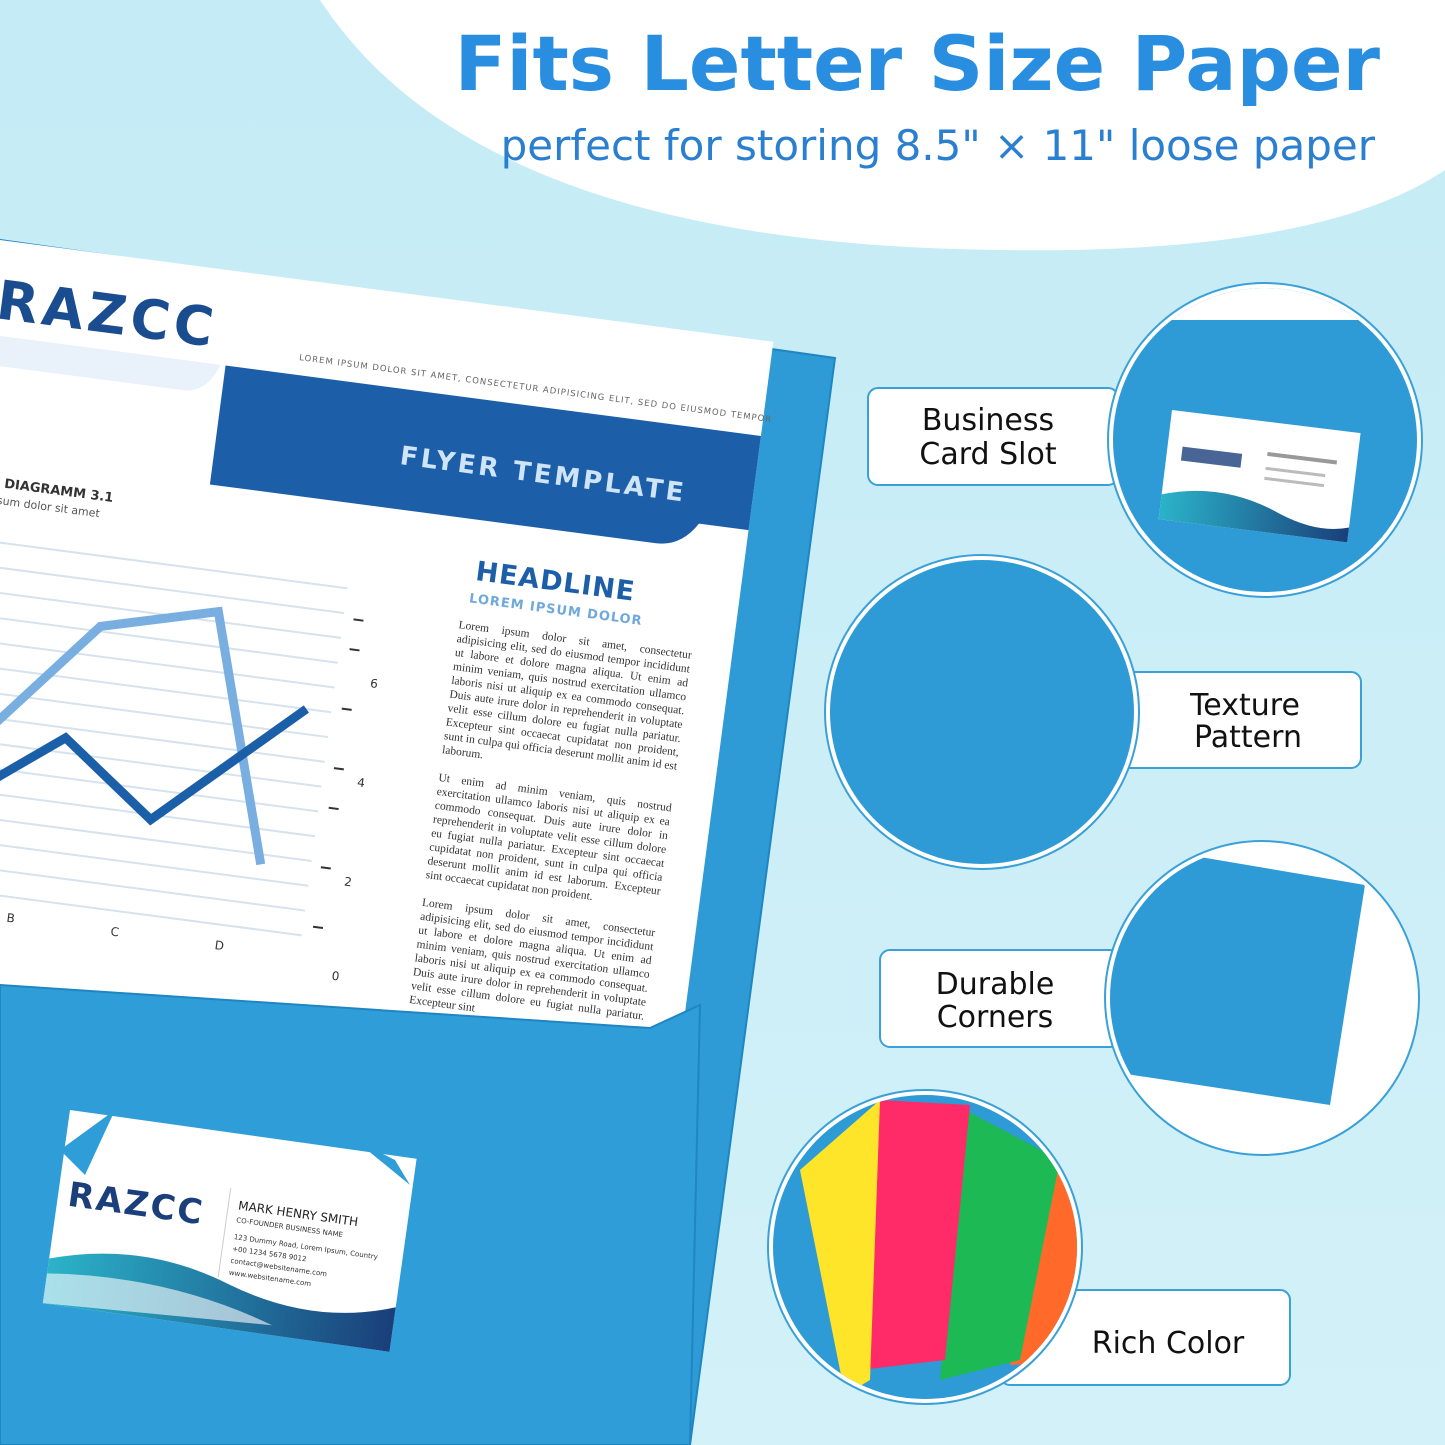 This screenshot has height=1445, width=1445. Describe the element at coordinates (110, 362) in the screenshot. I see `band-tab` at that location.